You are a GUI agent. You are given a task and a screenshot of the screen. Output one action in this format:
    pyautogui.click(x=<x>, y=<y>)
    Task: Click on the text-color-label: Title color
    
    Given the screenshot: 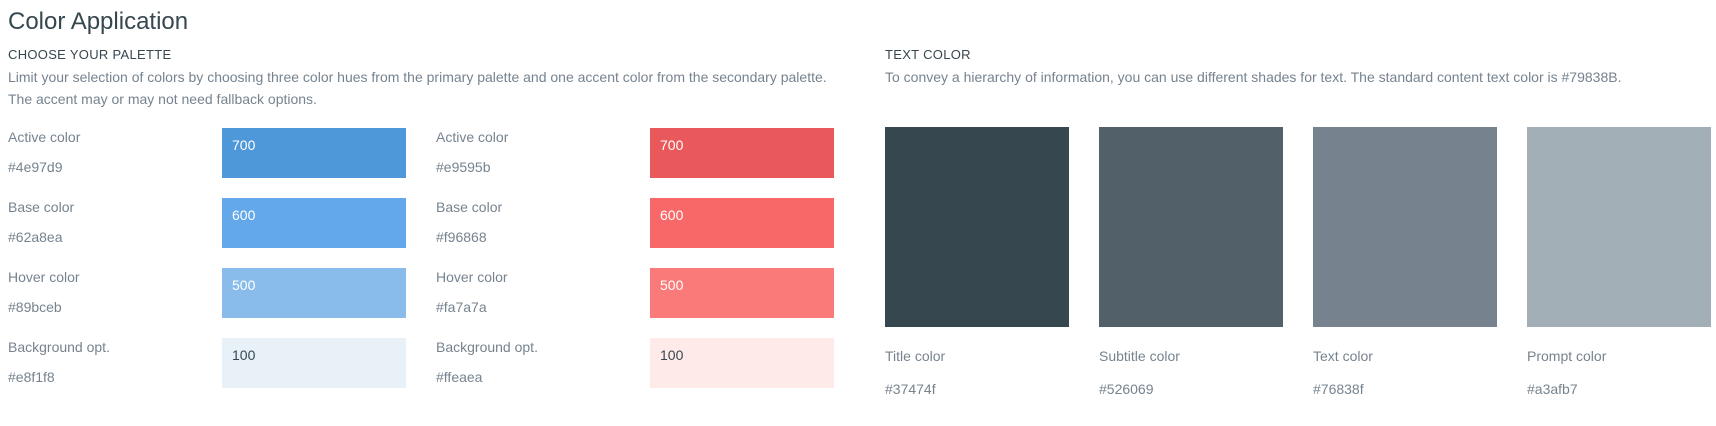 What is the action you would take?
    pyautogui.click(x=915, y=356)
    